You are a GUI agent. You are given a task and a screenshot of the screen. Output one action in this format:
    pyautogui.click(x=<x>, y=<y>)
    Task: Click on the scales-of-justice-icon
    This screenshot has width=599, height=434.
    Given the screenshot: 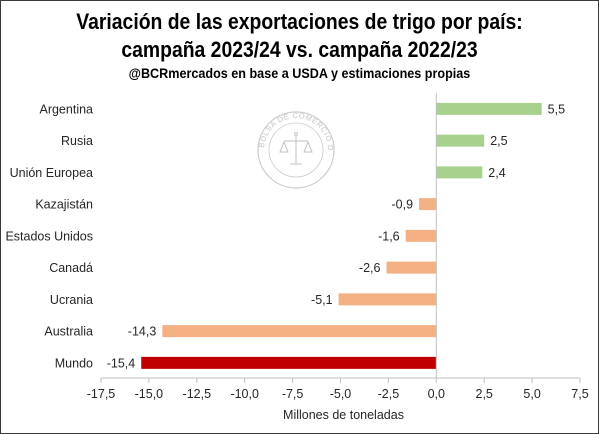 What is the action you would take?
    pyautogui.click(x=296, y=148)
    